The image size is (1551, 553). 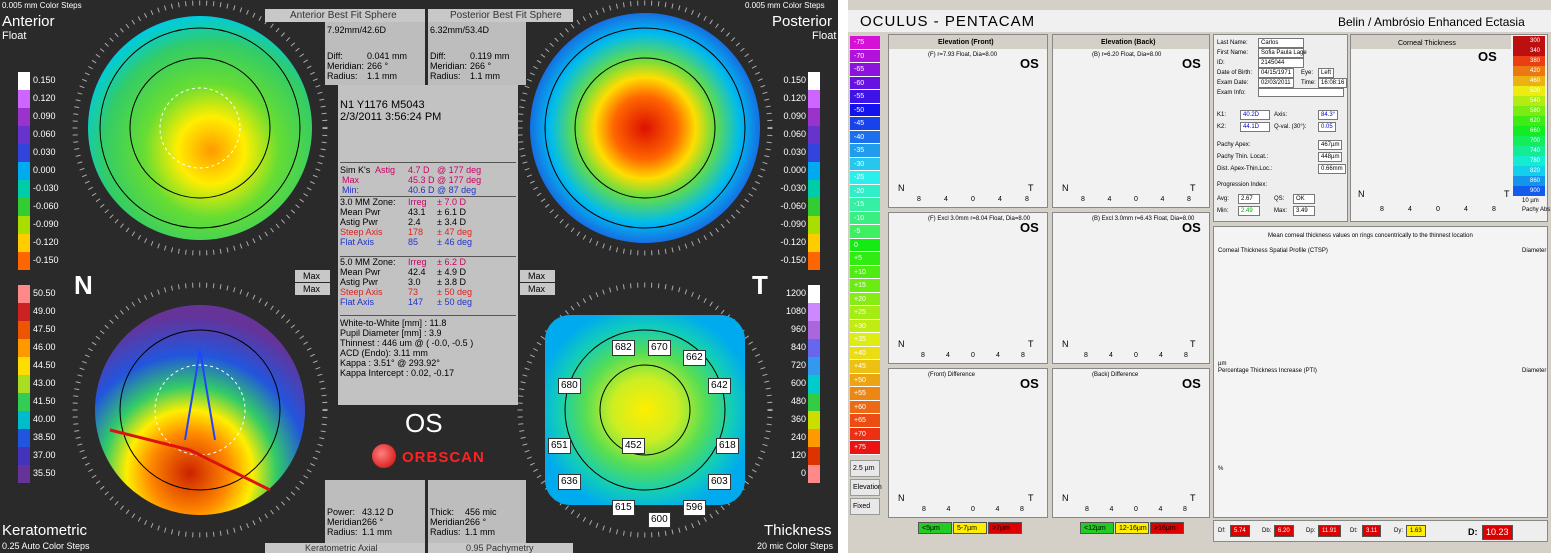 I want to click on field-value: Sofia Paula Lage, so click(x=1282, y=53).